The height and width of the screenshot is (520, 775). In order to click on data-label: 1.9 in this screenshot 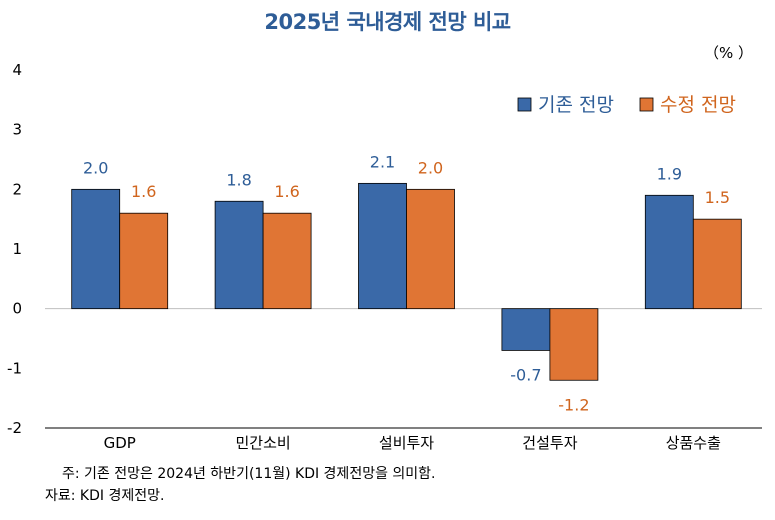, I will do `click(669, 173)`.